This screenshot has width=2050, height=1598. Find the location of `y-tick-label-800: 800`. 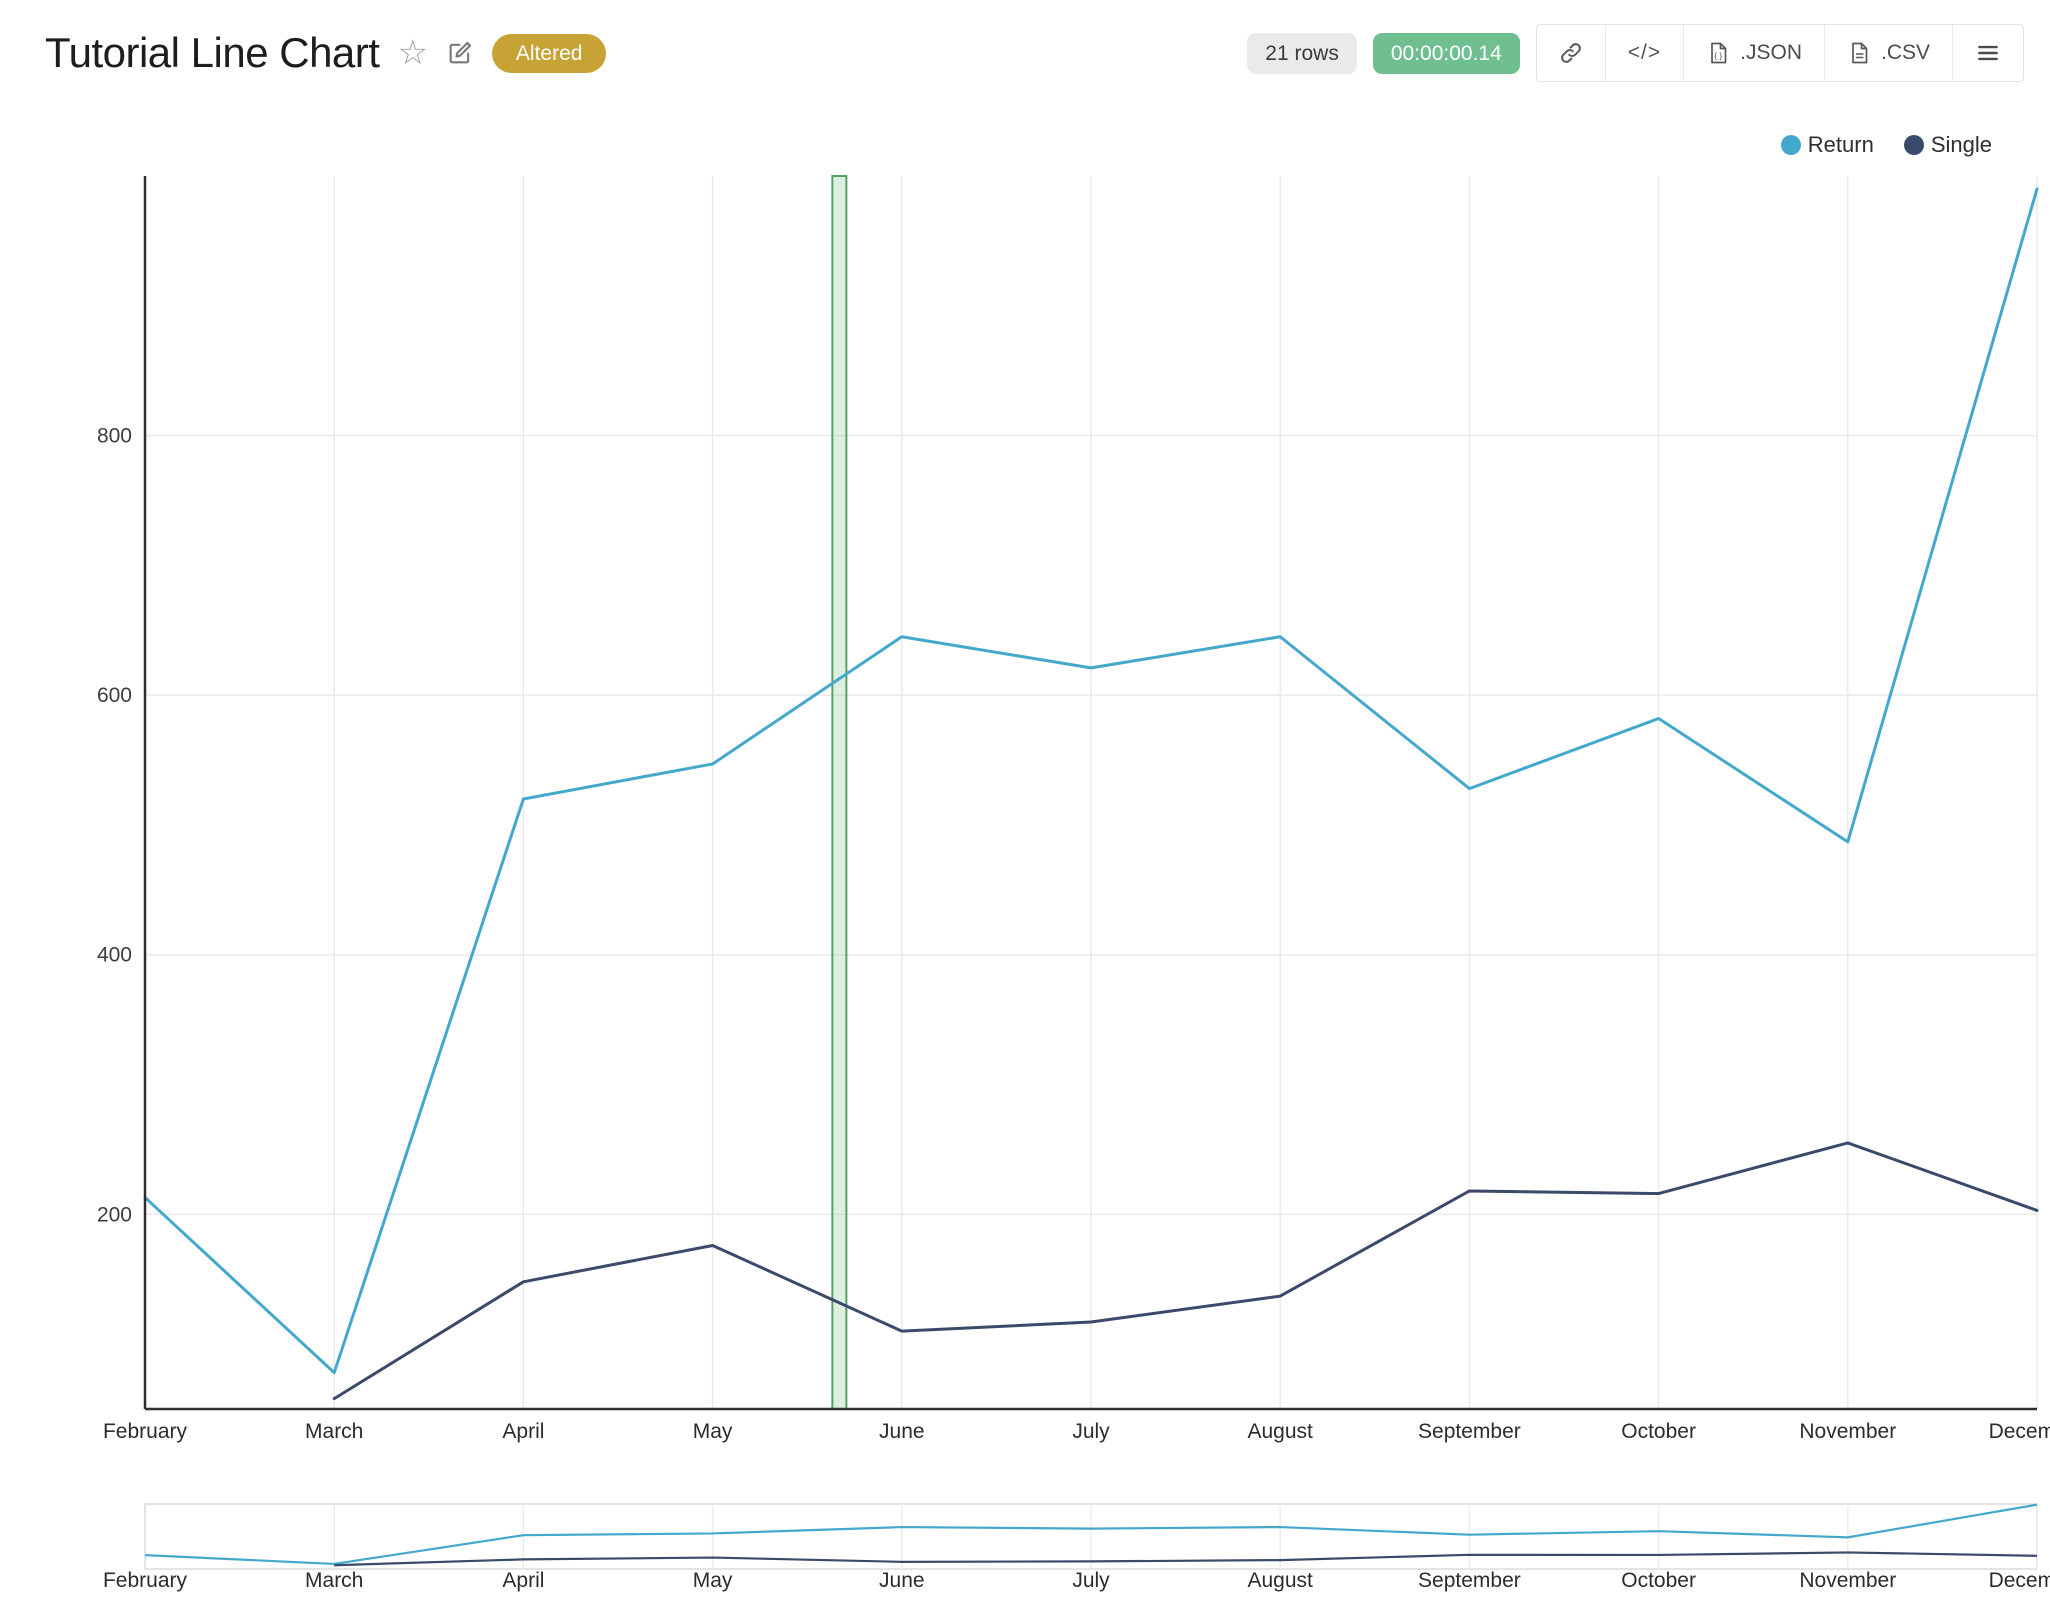

y-tick-label-800: 800 is located at coordinates (114, 436).